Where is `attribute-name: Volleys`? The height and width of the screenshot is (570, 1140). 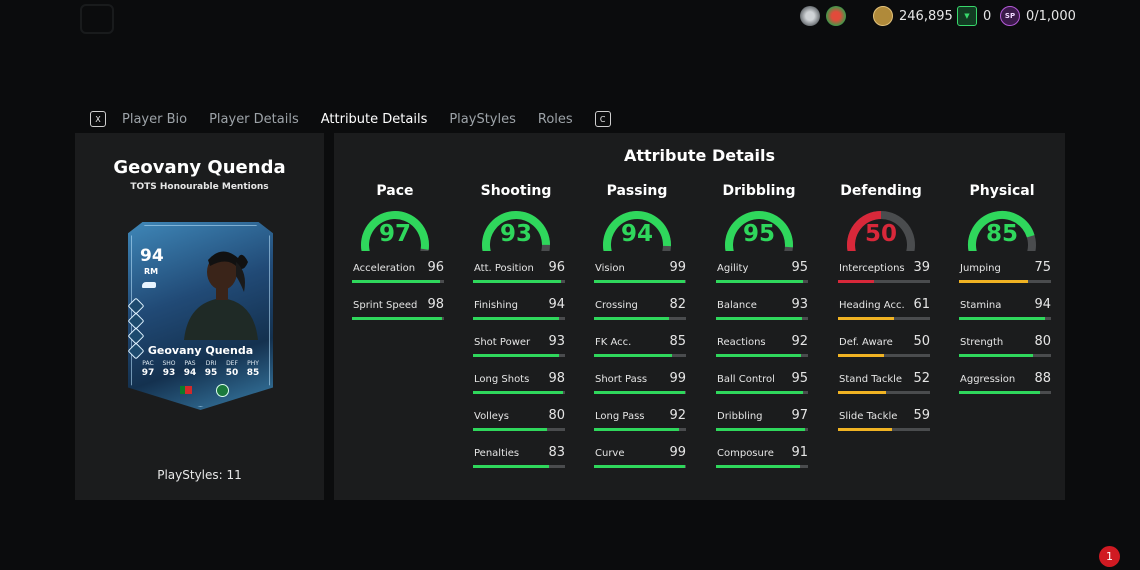 attribute-name: Volleys is located at coordinates (492, 416).